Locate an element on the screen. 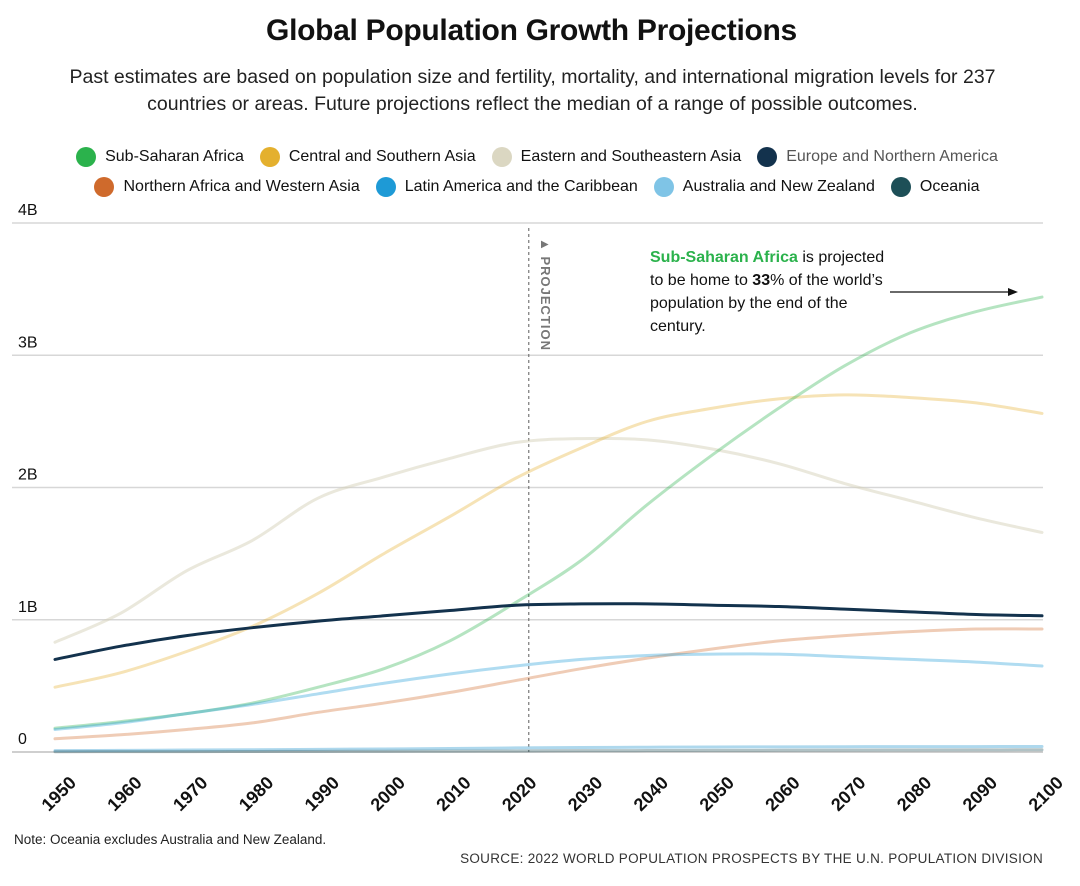  y-tick-label: 0 is located at coordinates (22, 739).